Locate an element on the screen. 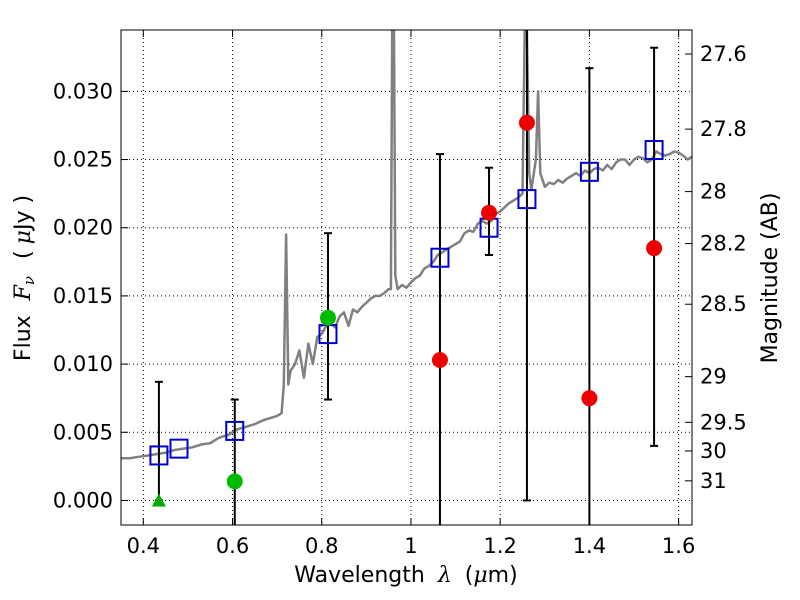 This screenshot has height=600, width=800. y-axis-label: Flux Fν ( μJy ) is located at coordinates (25, 278).